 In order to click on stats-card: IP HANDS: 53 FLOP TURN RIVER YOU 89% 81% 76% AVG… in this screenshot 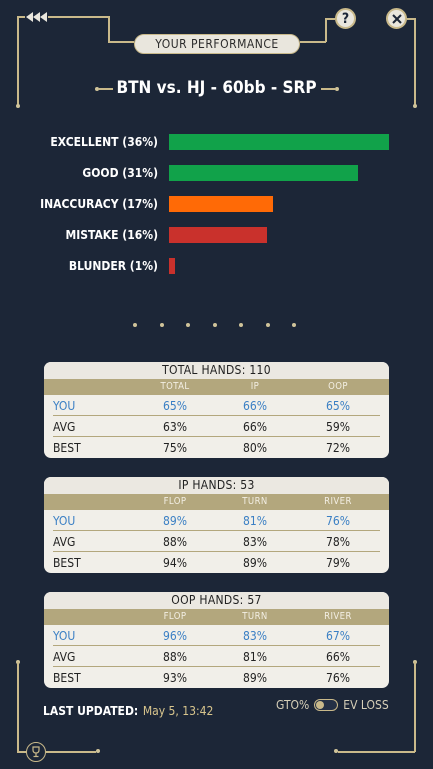, I will do `click(216, 525)`.